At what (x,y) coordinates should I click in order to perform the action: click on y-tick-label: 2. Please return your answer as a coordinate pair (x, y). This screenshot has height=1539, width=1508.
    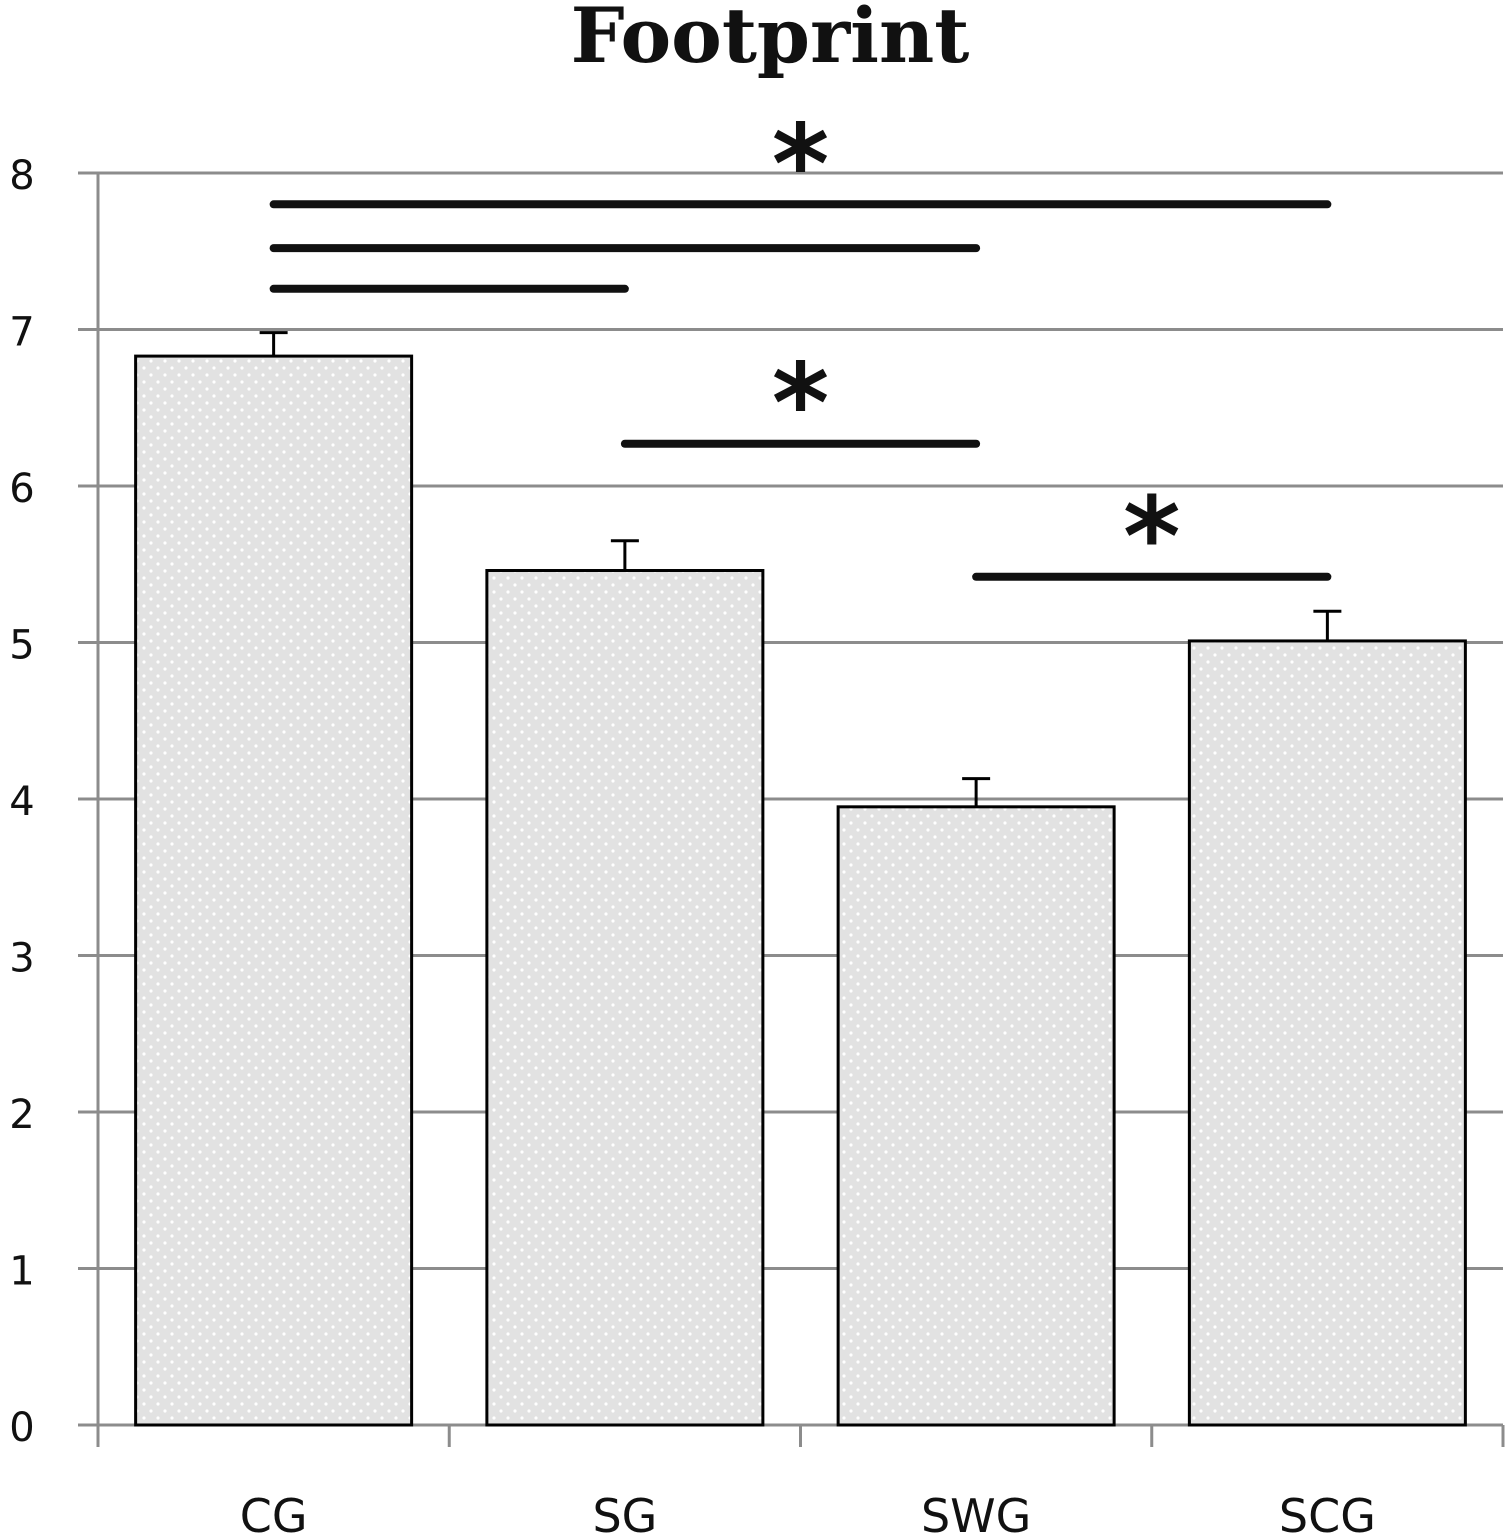
    Looking at the image, I should click on (21, 1115).